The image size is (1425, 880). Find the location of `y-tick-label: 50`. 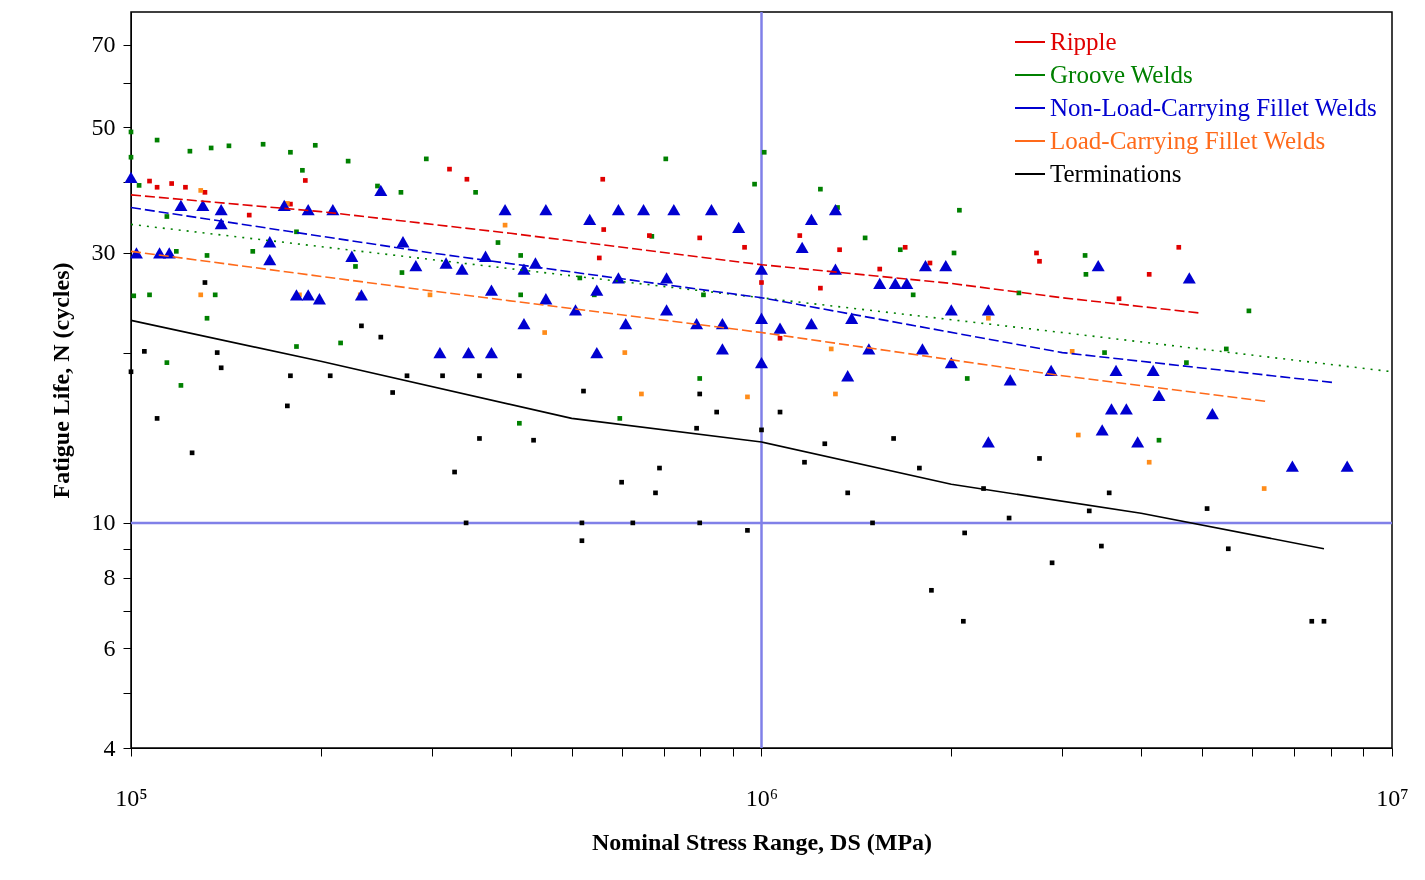

y-tick-label: 50 is located at coordinates (103, 126).